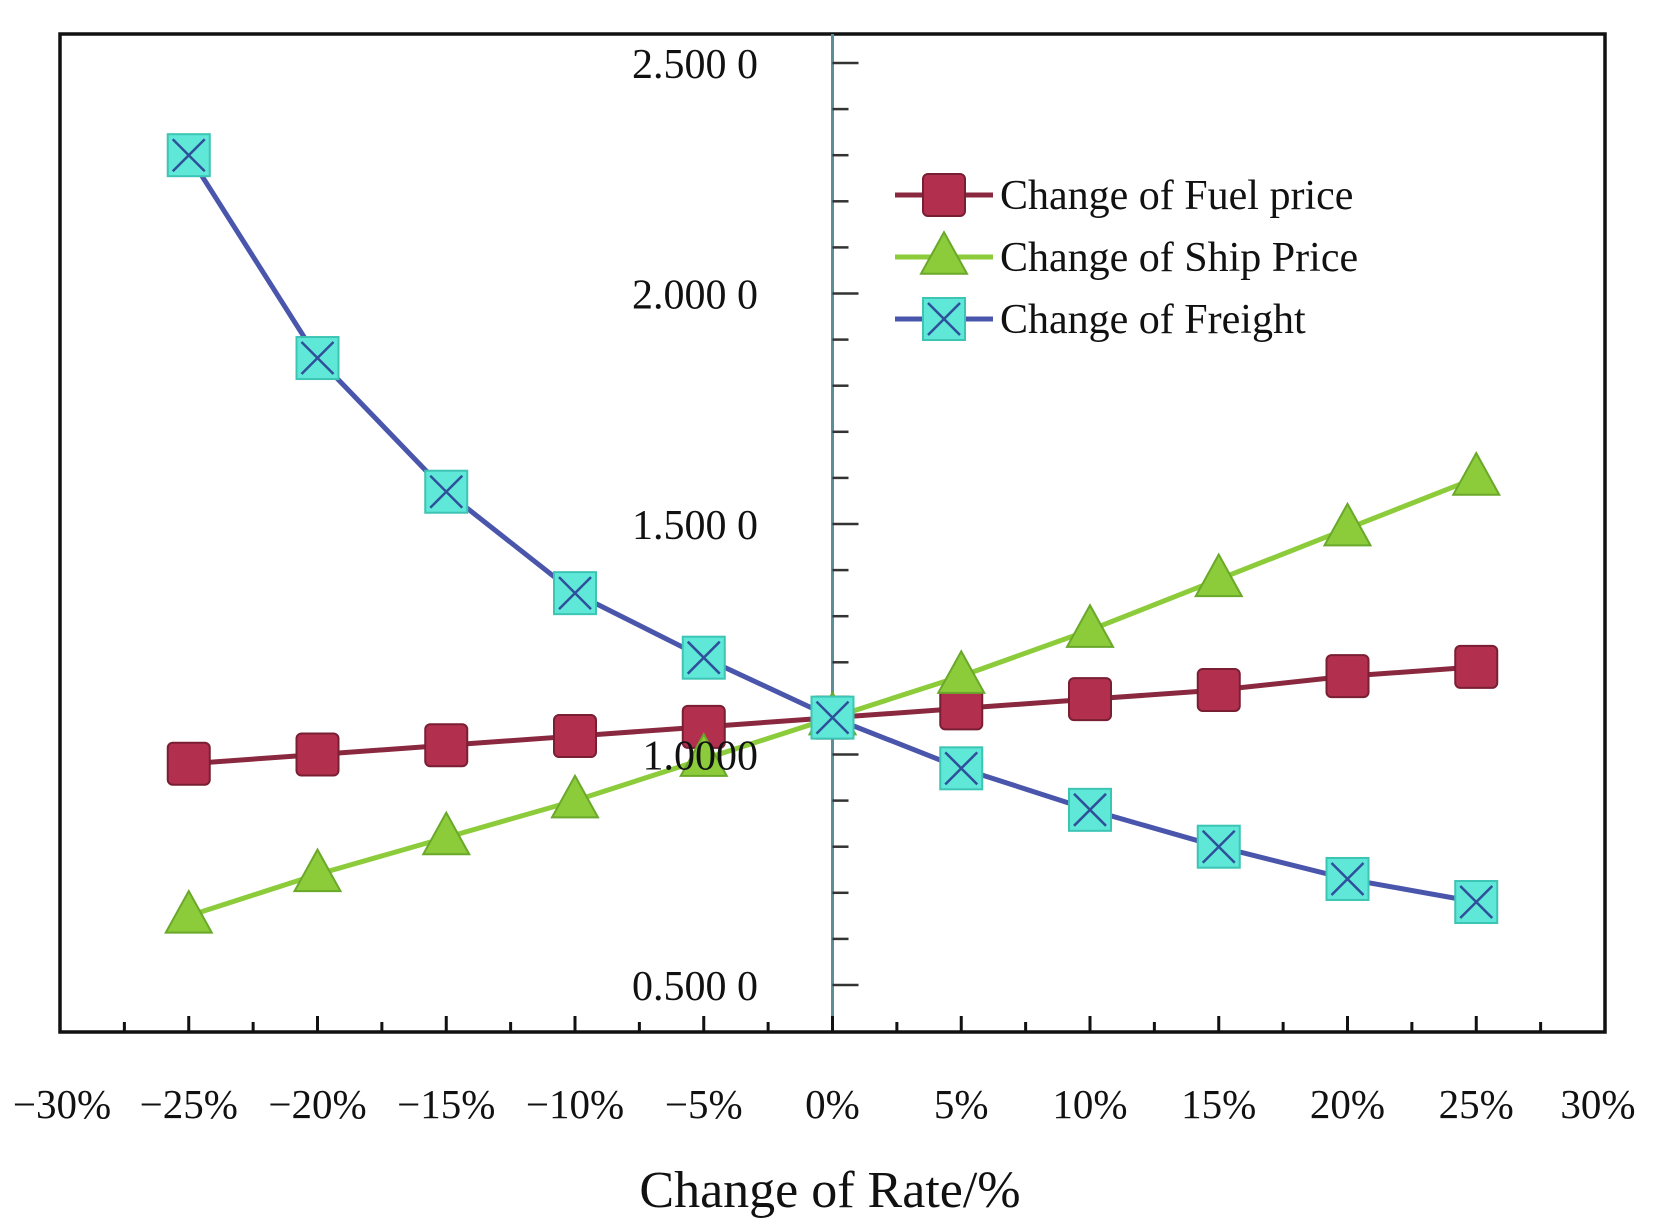 Image resolution: width=1654 pixels, height=1223 pixels. What do you see at coordinates (1176, 196) in the screenshot?
I see `legend-label-1: Change of Fuel price` at bounding box center [1176, 196].